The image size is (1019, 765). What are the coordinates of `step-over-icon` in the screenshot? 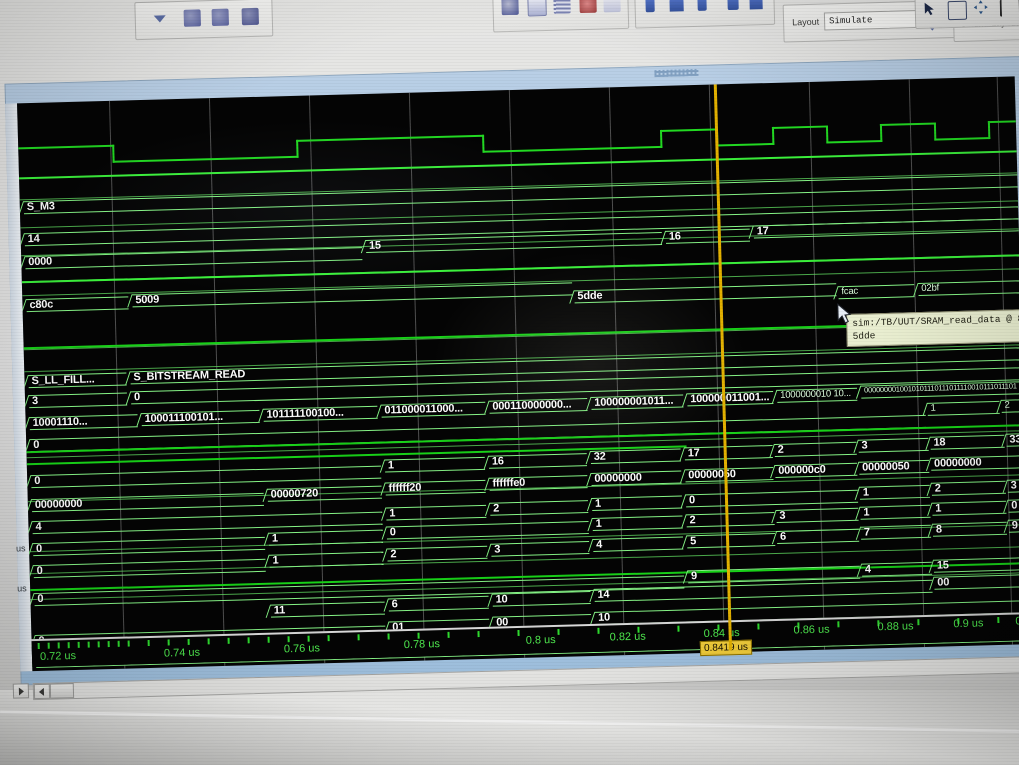 It's located at (676, 6).